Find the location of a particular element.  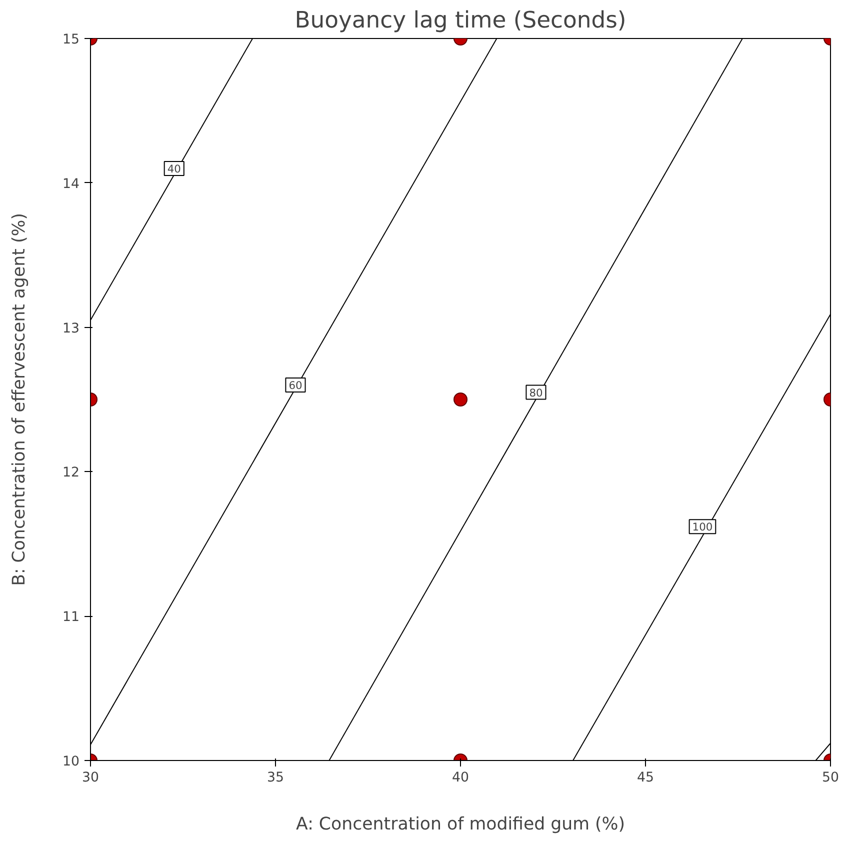

chart-title: Buoyancy lag time (Seconds) is located at coordinates (460, 21).